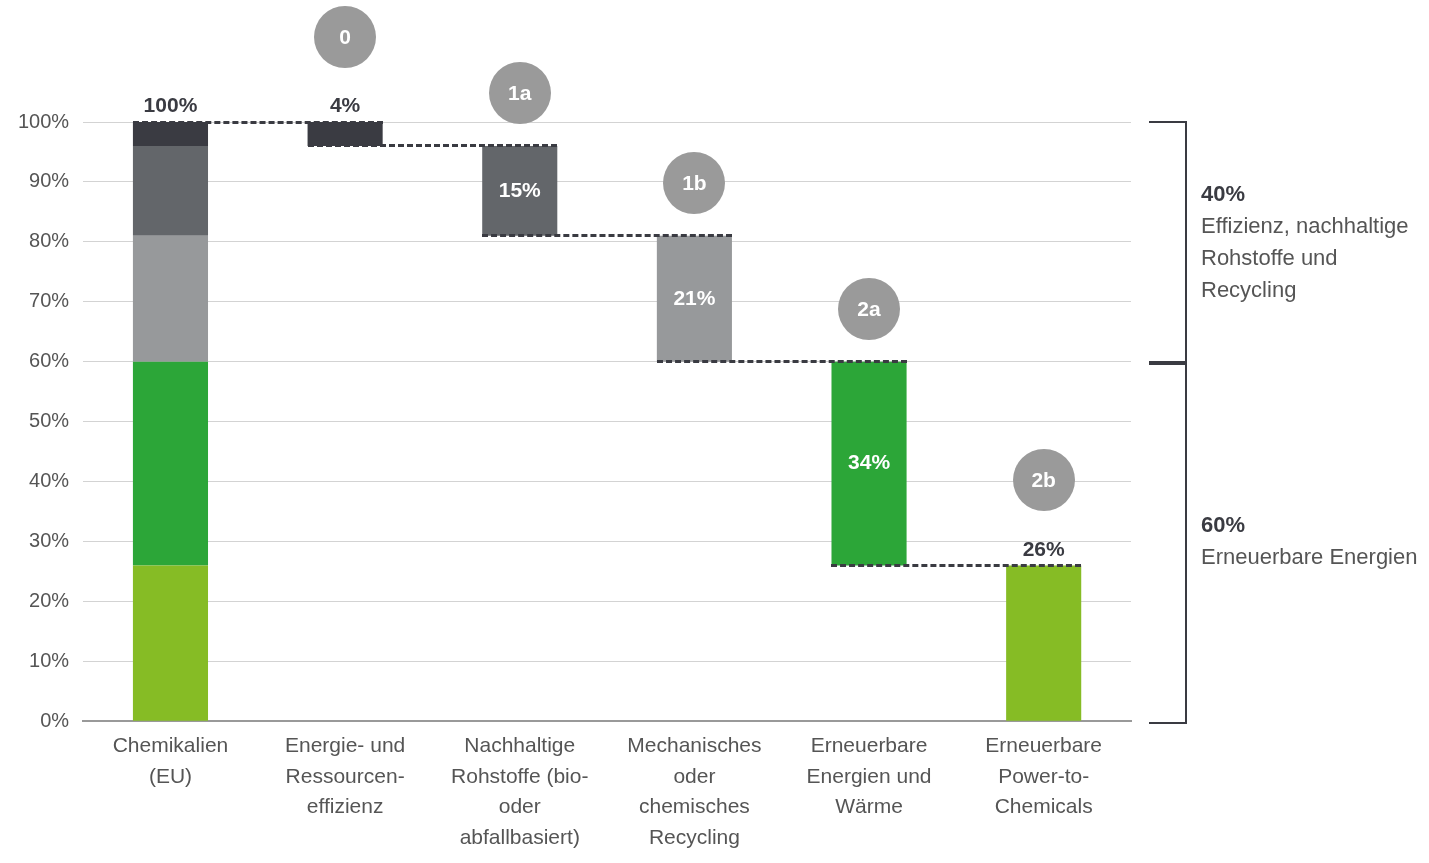 The image size is (1429, 863). Describe the element at coordinates (49, 420) in the screenshot. I see `y-tick-label: 50%` at that location.